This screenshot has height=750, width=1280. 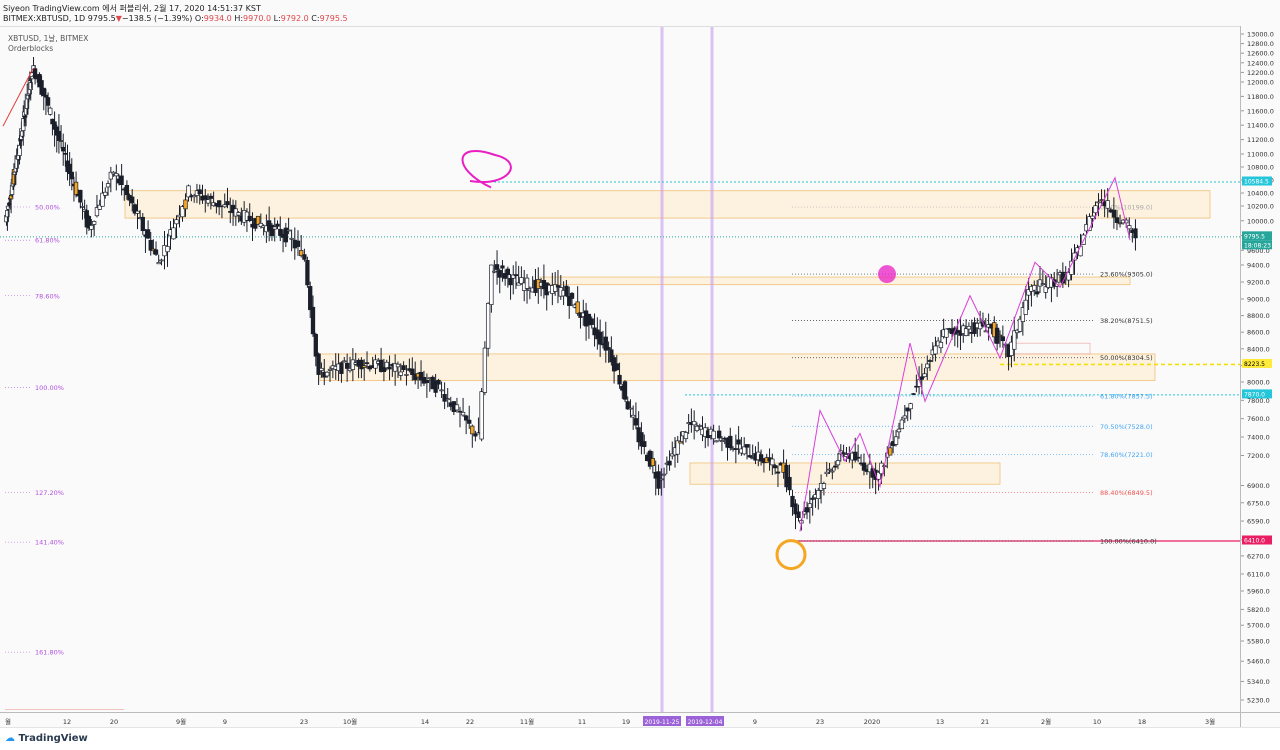 What do you see at coordinates (1260, 168) in the screenshot?
I see `price-tick-label: 10800.0` at bounding box center [1260, 168].